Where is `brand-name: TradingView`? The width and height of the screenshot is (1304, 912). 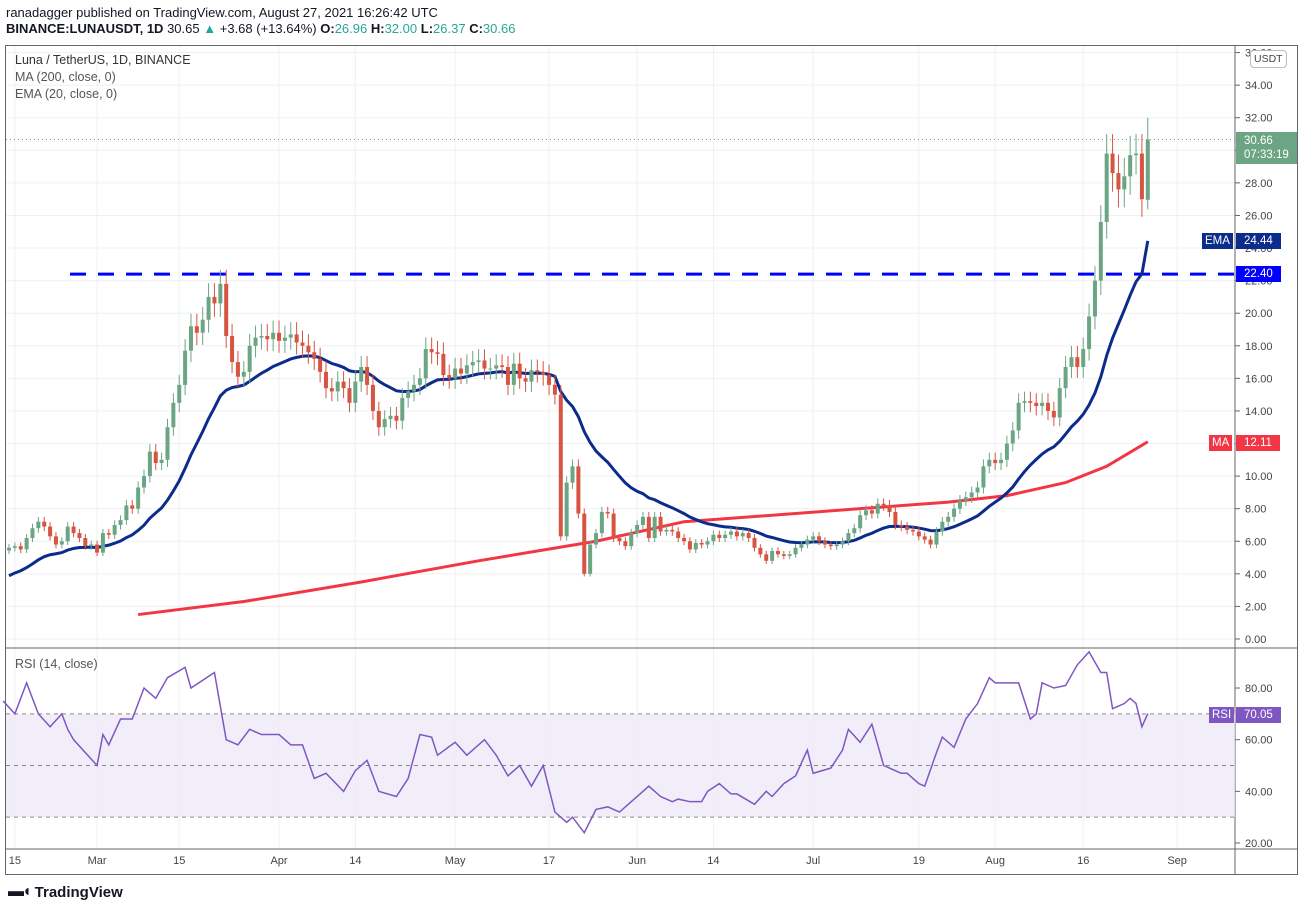 brand-name: TradingView is located at coordinates (78, 892).